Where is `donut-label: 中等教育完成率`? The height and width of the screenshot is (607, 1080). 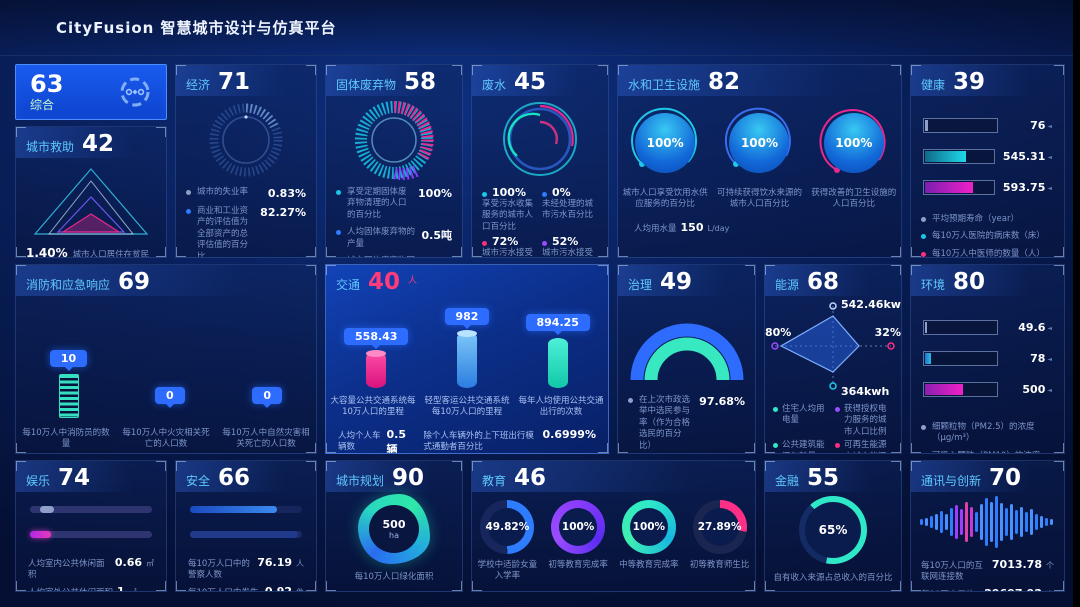 donut-label: 中等教育完成率 is located at coordinates (649, 565).